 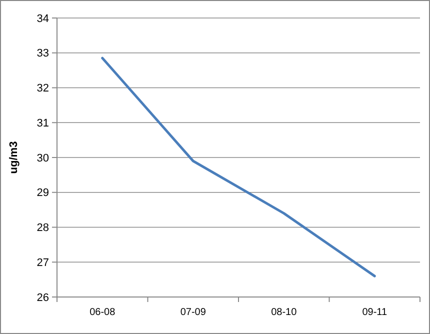 I want to click on x-tick-label: 06-08, so click(x=103, y=312).